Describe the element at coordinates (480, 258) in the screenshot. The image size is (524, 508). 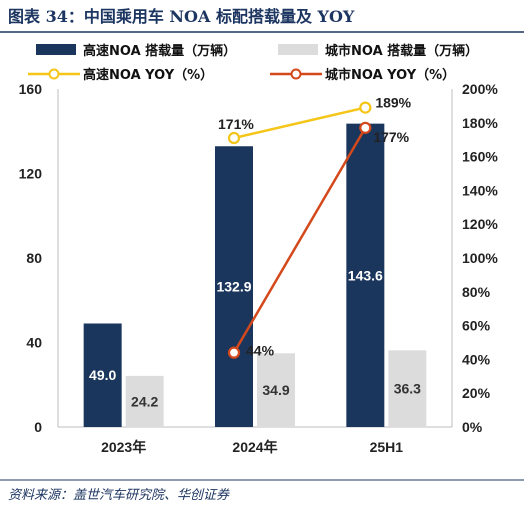
I see `y-right-tick: 100%` at that location.